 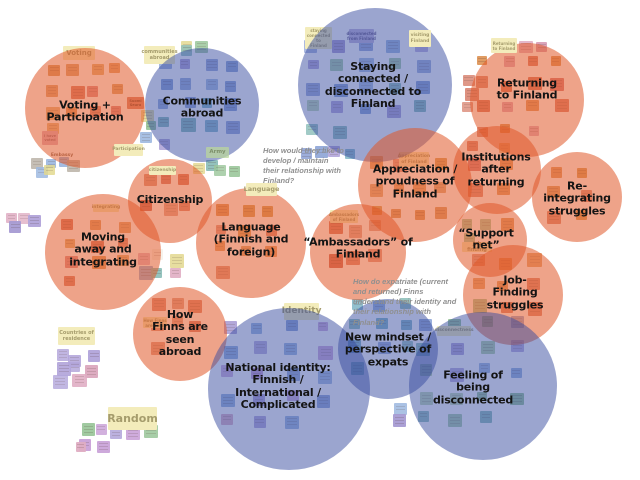 What do you see at coordinates (473, 387) in the screenshot?
I see `topic-circle-label-feeling-disconnected: Feeling of being disconnected` at bounding box center [473, 387].